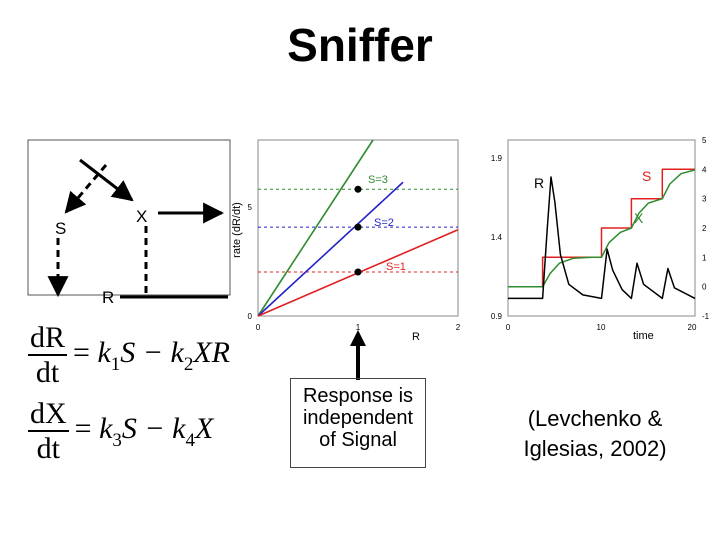 The image size is (720, 540). I want to click on rate-plot-ylabel: rate (dR/dt), so click(237, 230).